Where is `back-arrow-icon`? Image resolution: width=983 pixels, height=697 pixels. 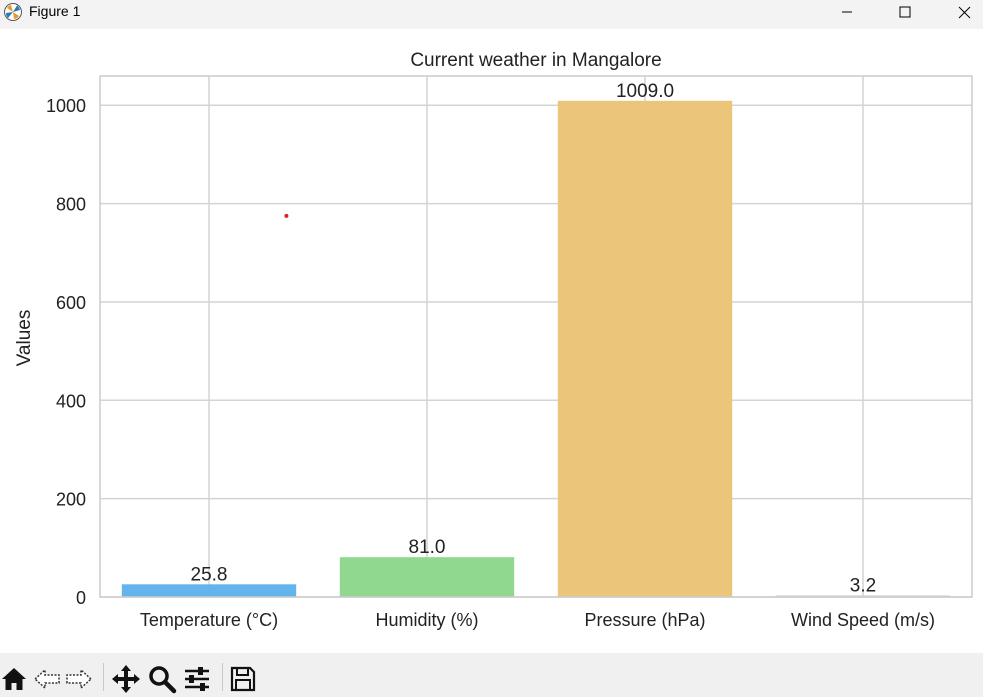 back-arrow-icon is located at coordinates (46, 679).